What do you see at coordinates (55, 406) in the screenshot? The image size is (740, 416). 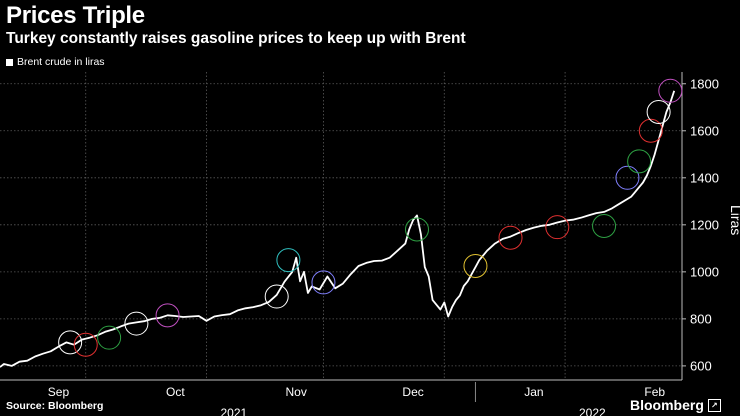 I see `source-note: Source: Bloomberg` at bounding box center [55, 406].